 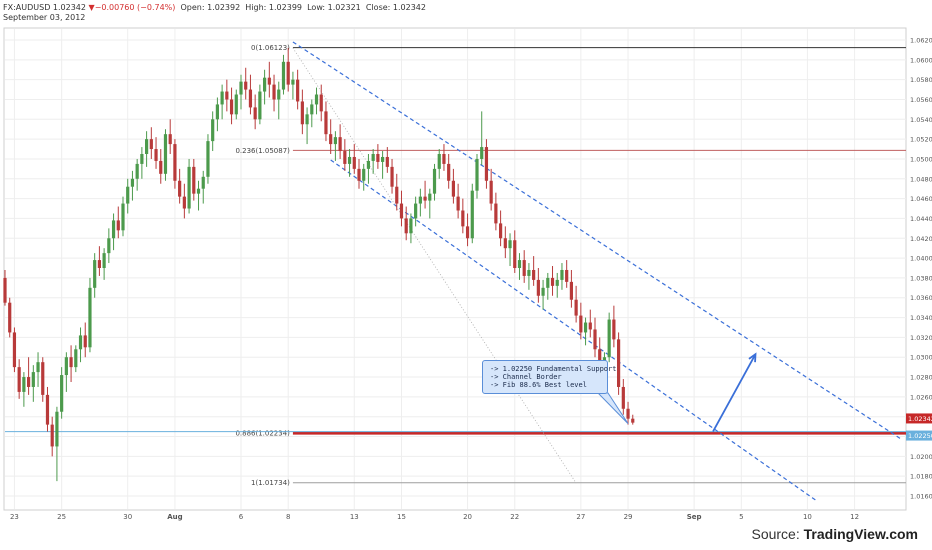 I want to click on high-label: High:, so click(x=256, y=7).